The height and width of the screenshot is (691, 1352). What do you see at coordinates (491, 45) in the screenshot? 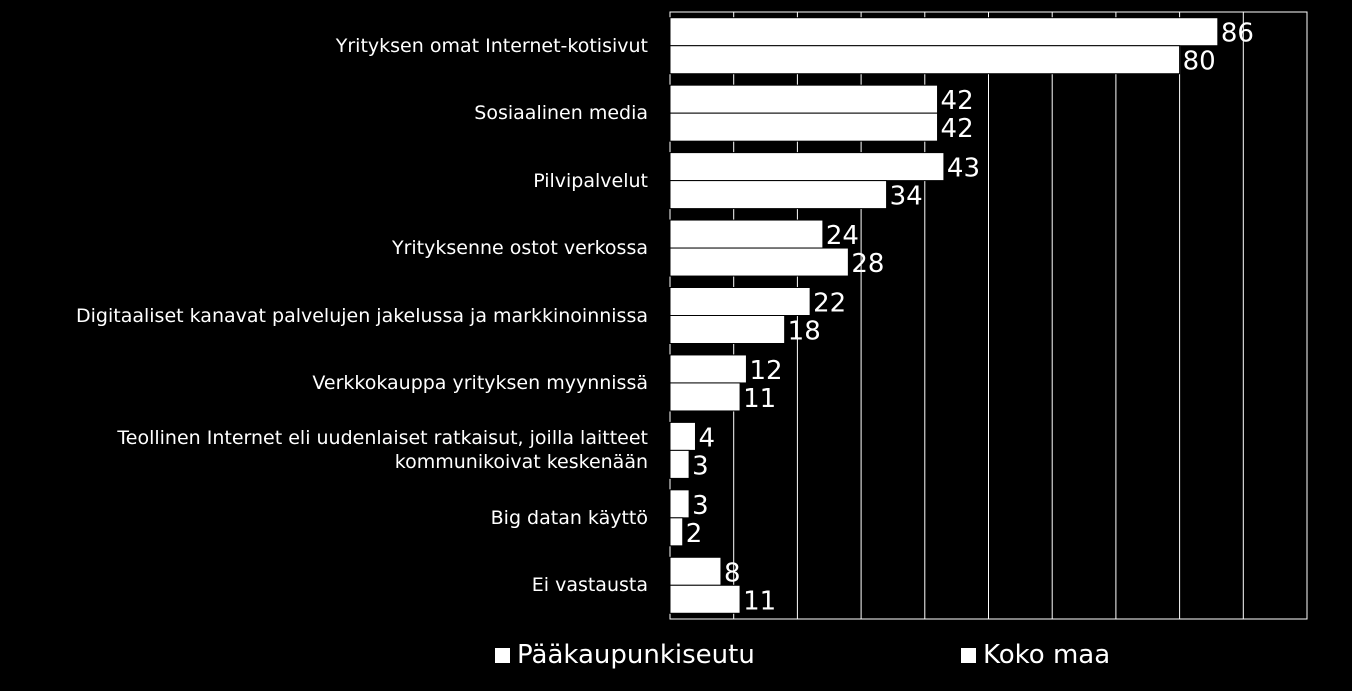
I see `category-label: Yrityksen omat Internet-kotisivut` at bounding box center [491, 45].